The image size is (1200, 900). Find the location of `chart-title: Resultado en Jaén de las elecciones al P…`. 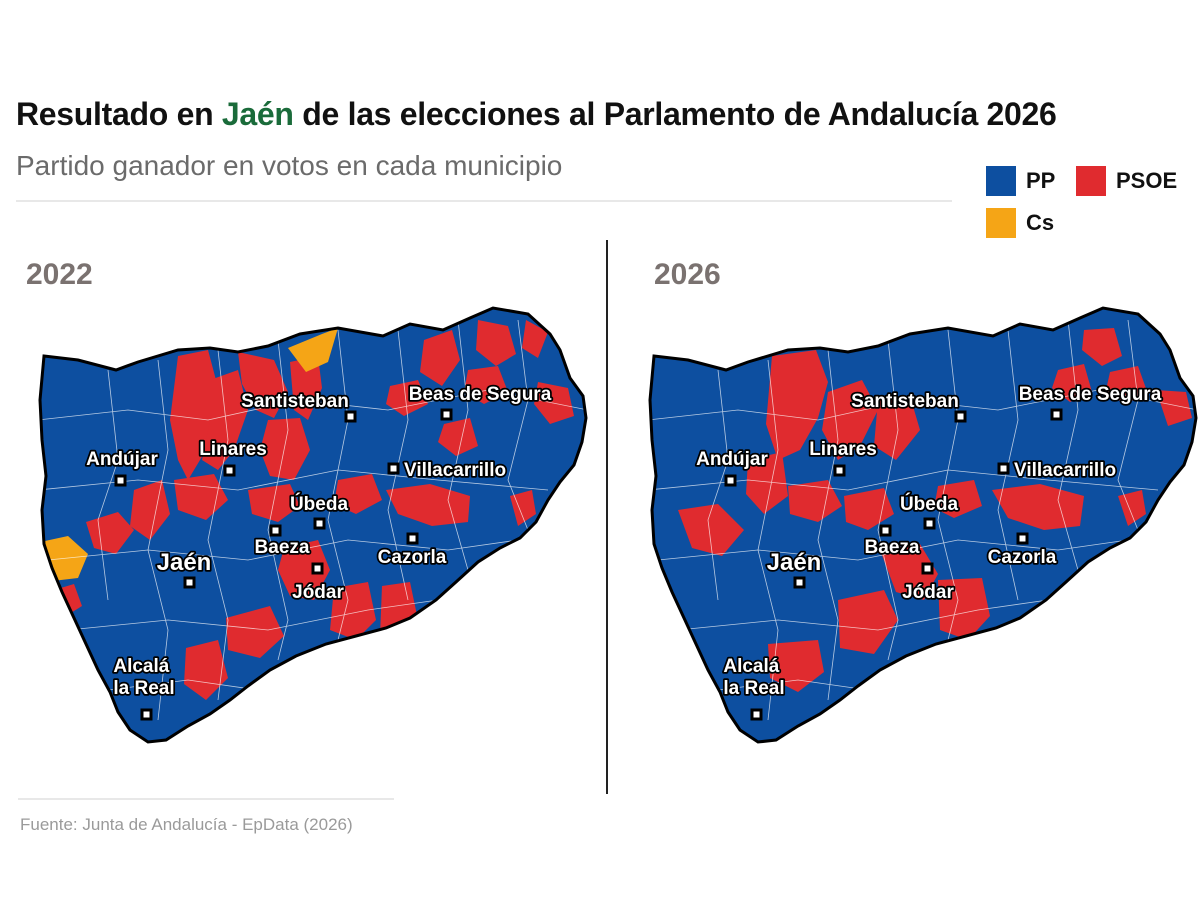

chart-title: Resultado en Jaén de las elecciones al P… is located at coordinates (536, 114).